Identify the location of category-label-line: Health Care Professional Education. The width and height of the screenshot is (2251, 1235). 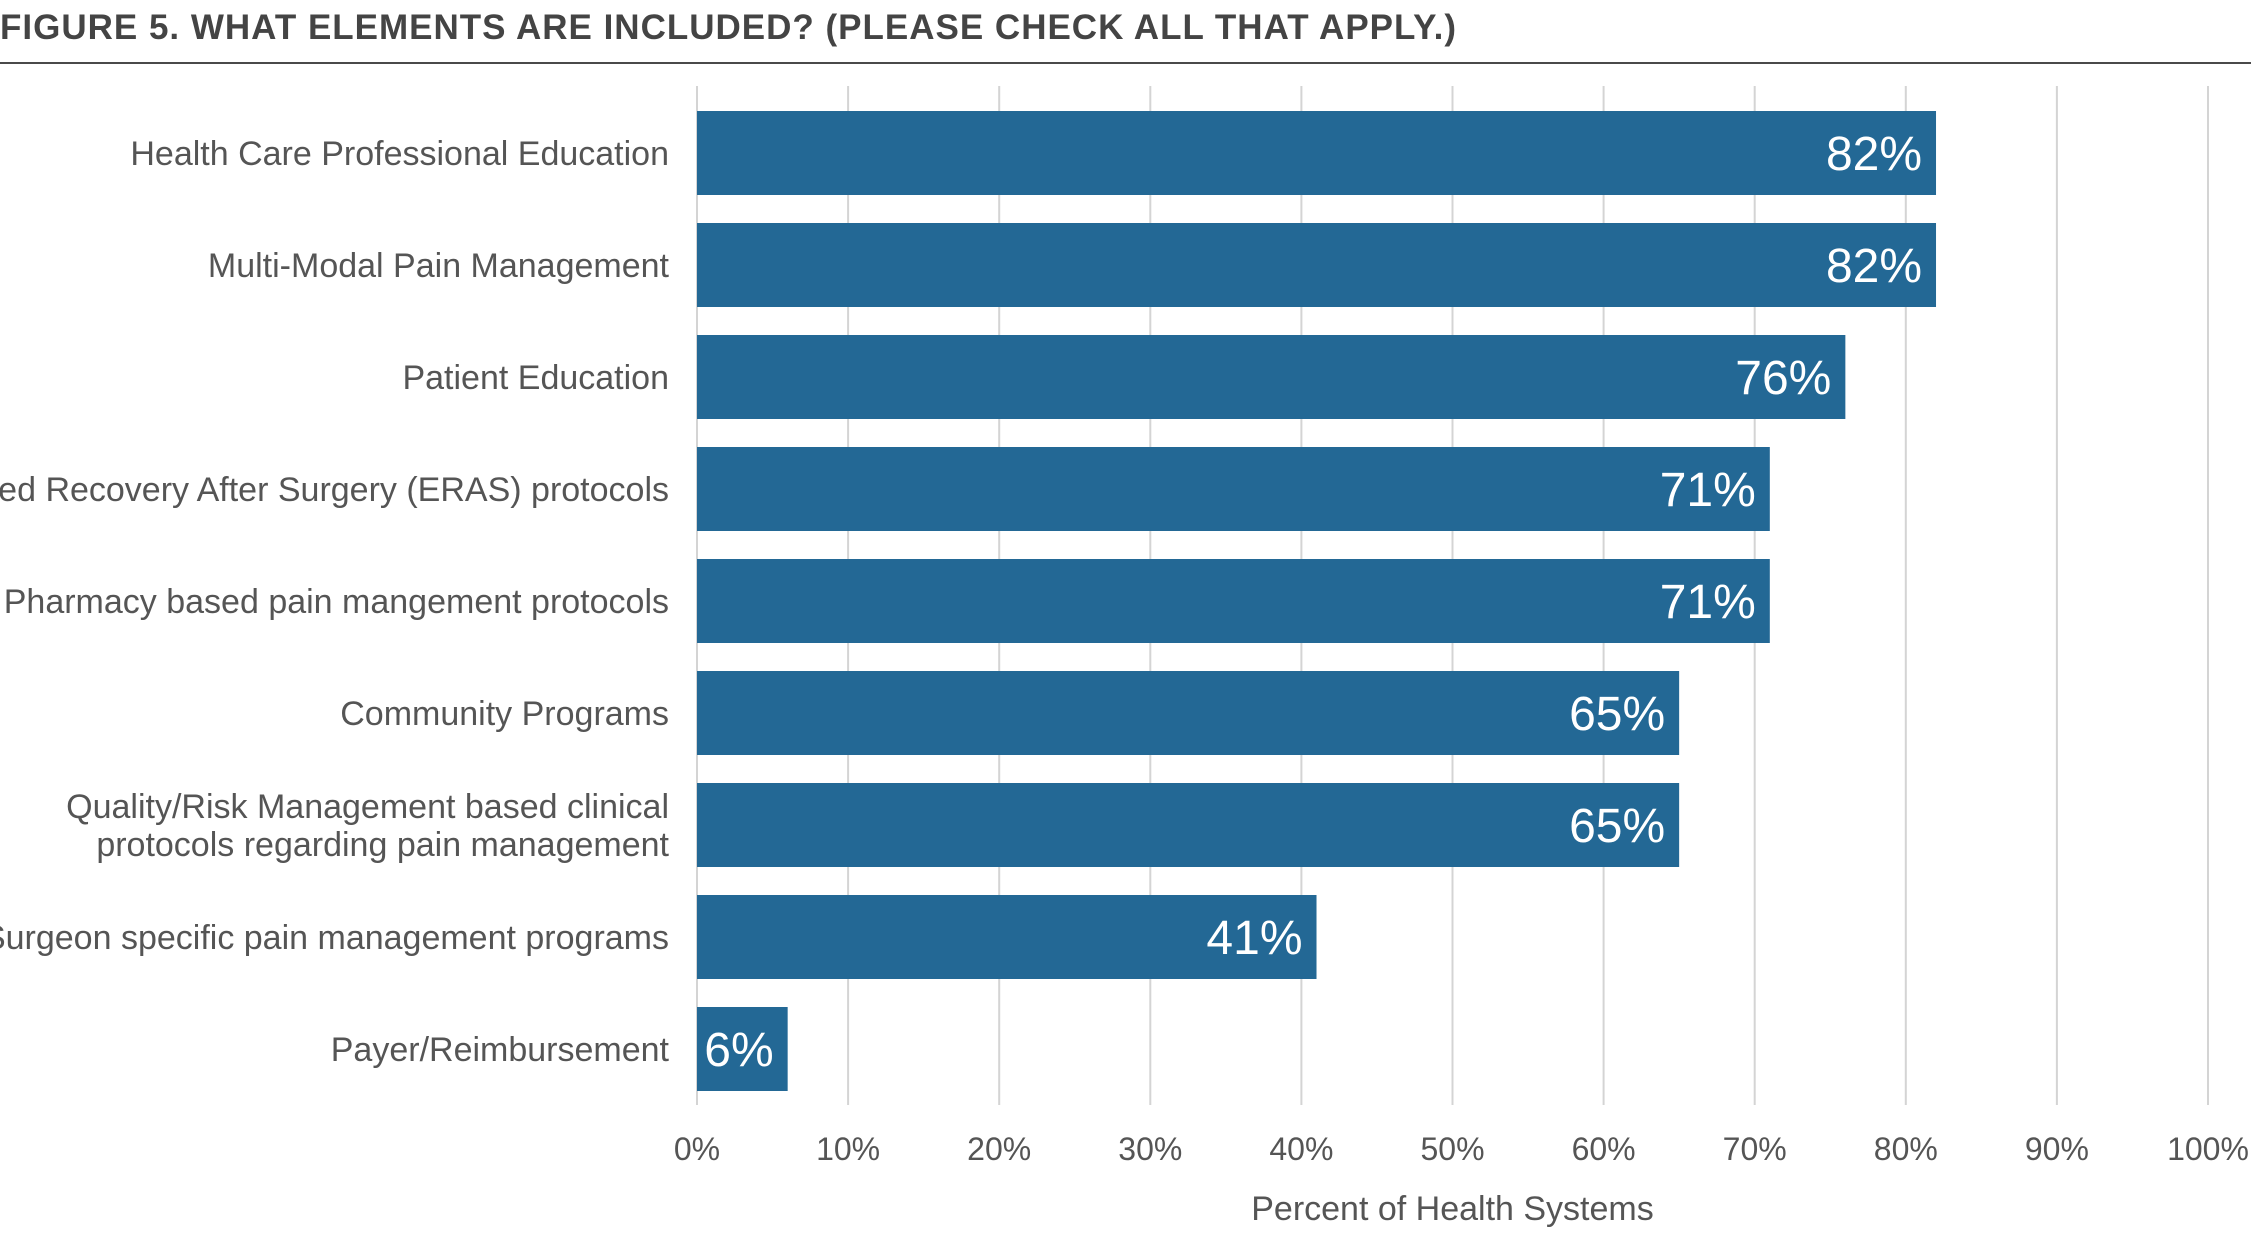
(399, 154).